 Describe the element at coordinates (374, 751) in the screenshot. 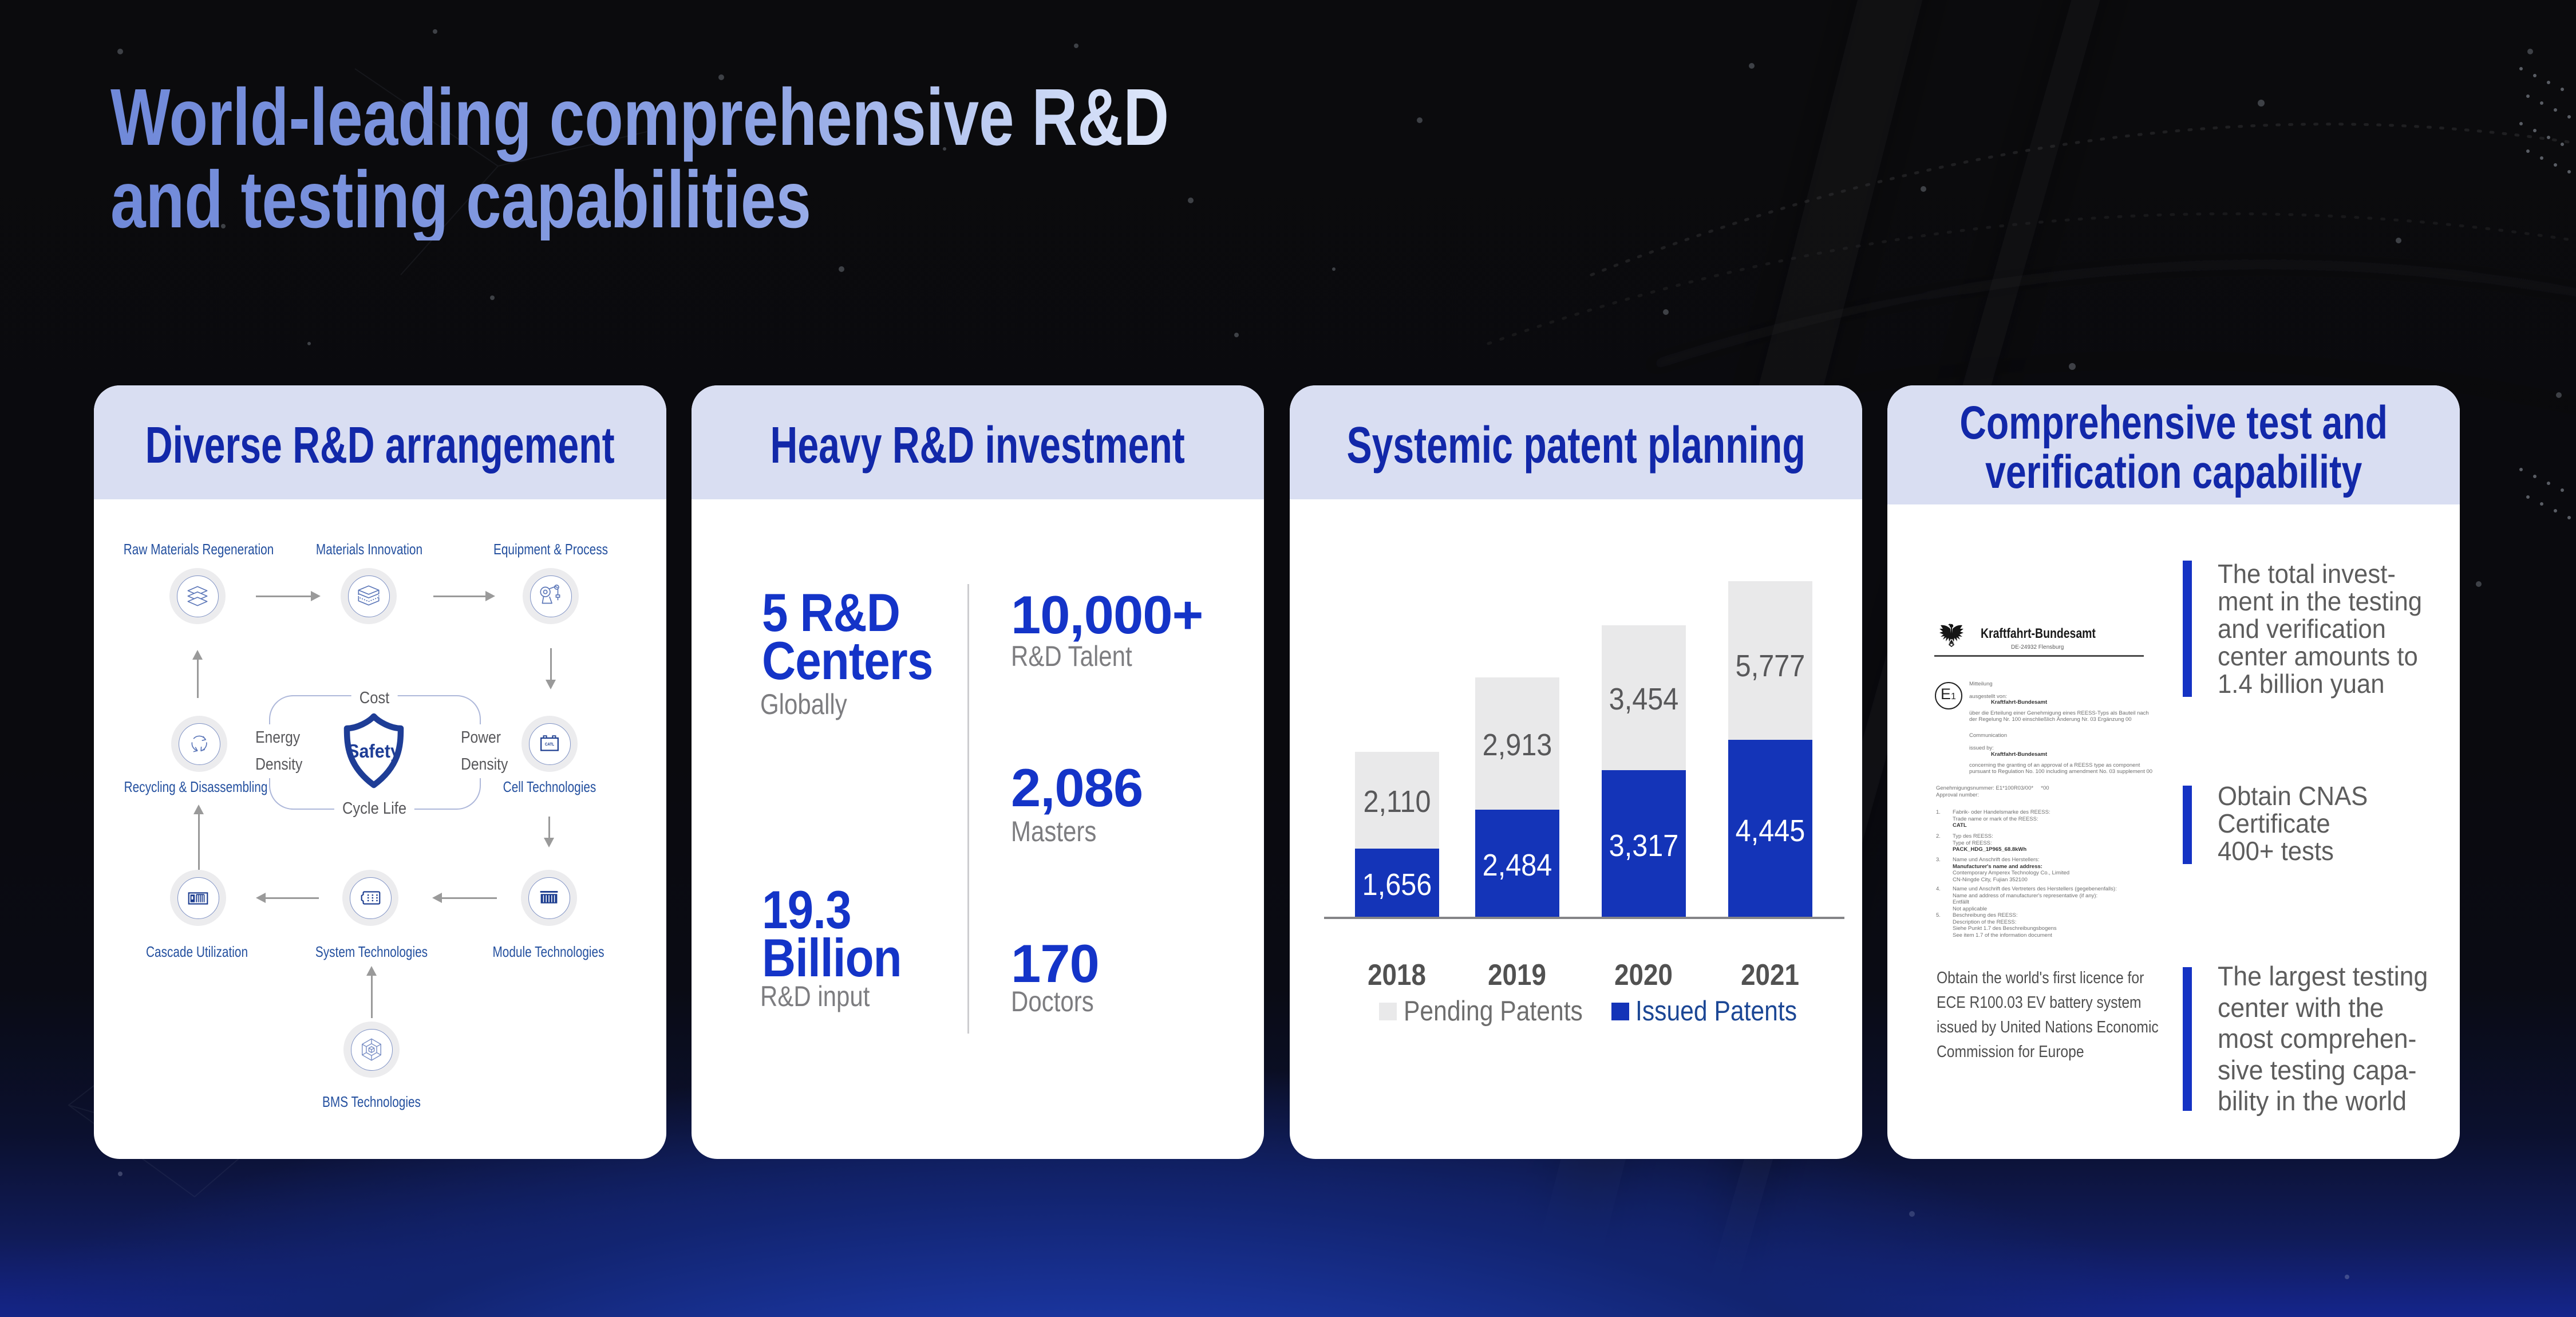

I see `svg-text: Safety` at that location.